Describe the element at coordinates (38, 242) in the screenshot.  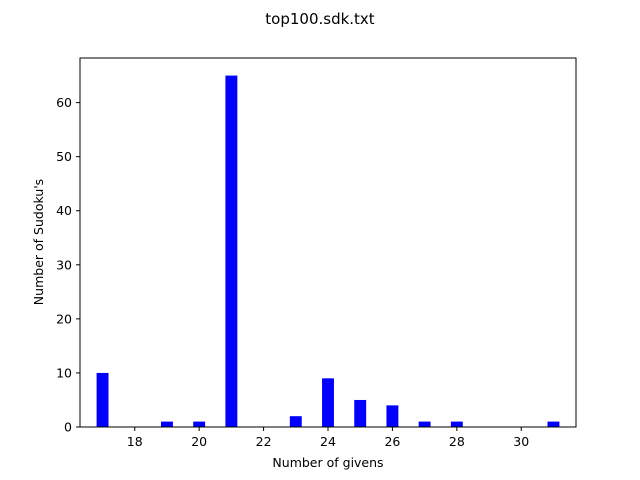
I see `y-axis-label: Number of Sudoku's` at that location.